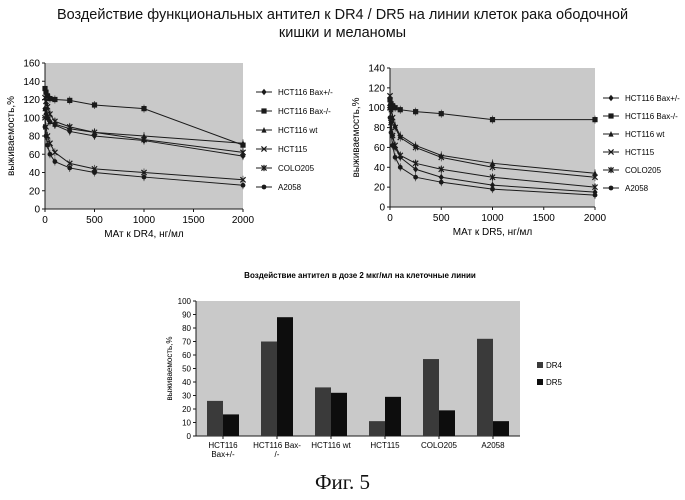  What do you see at coordinates (439, 445) in the screenshot?
I see `category-label: COLO205` at bounding box center [439, 445].